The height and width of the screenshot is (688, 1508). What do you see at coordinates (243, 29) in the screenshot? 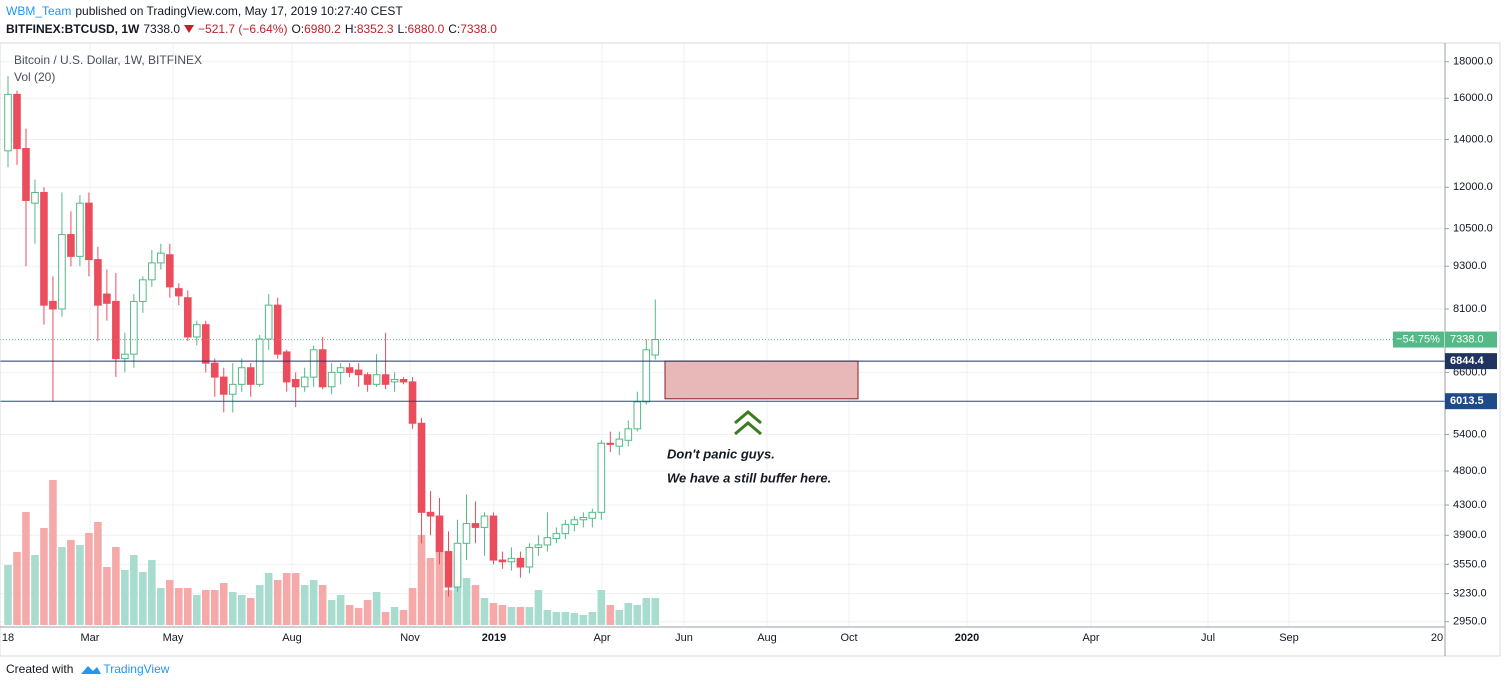
I see `change: −521.7 (−6.64%)` at bounding box center [243, 29].